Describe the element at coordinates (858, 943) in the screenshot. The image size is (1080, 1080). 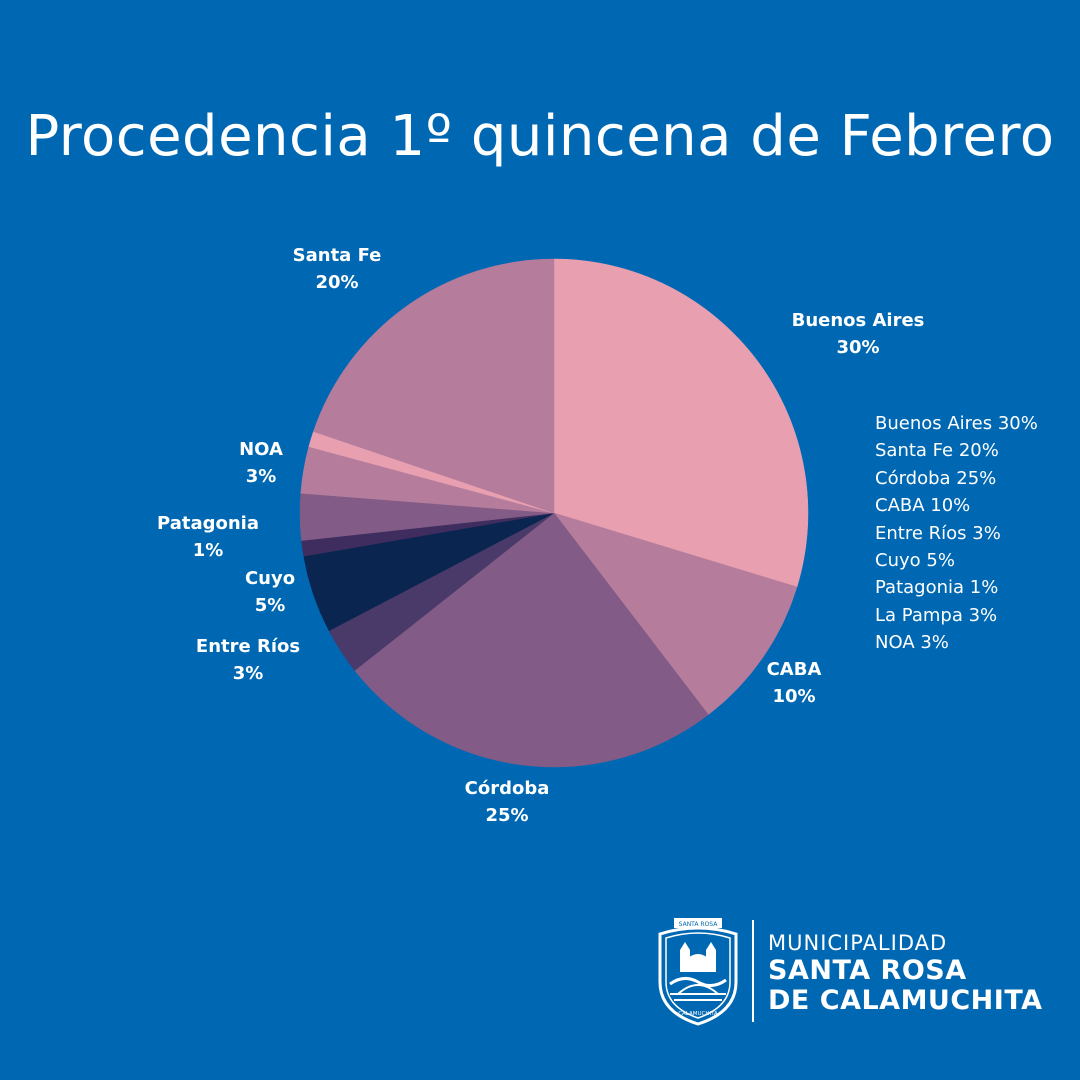
I see `logo-line-municipalidad: MUNICIPALIDAD` at that location.